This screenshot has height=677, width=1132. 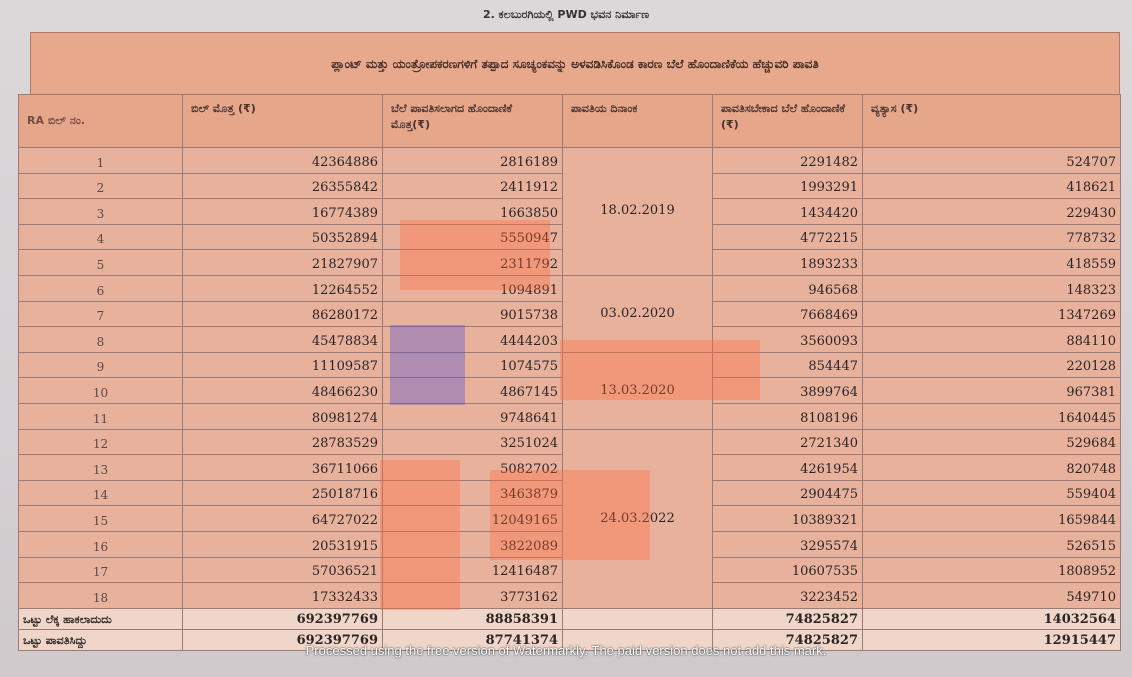 I want to click on cell-due-adjustment: 946568, so click(x=787, y=288).